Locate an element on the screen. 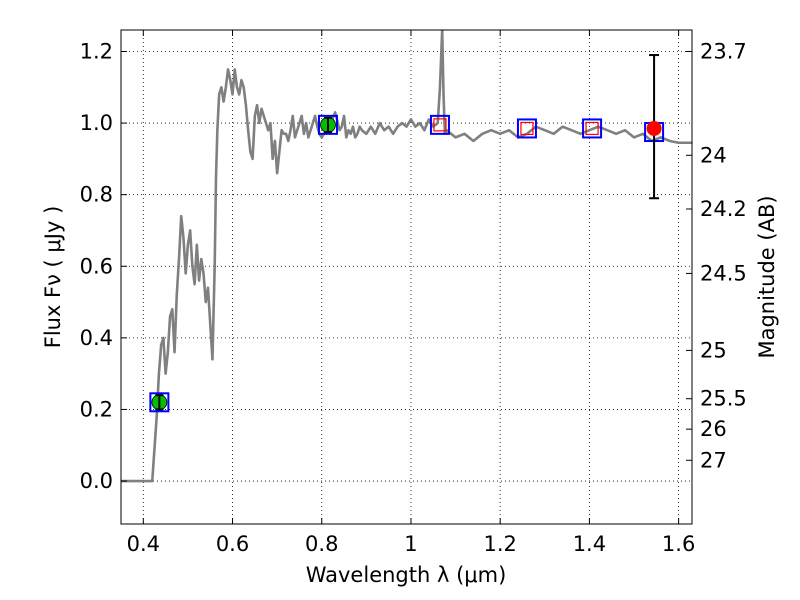 The image size is (800, 600). y2-tick-label: 27 is located at coordinates (713, 460).